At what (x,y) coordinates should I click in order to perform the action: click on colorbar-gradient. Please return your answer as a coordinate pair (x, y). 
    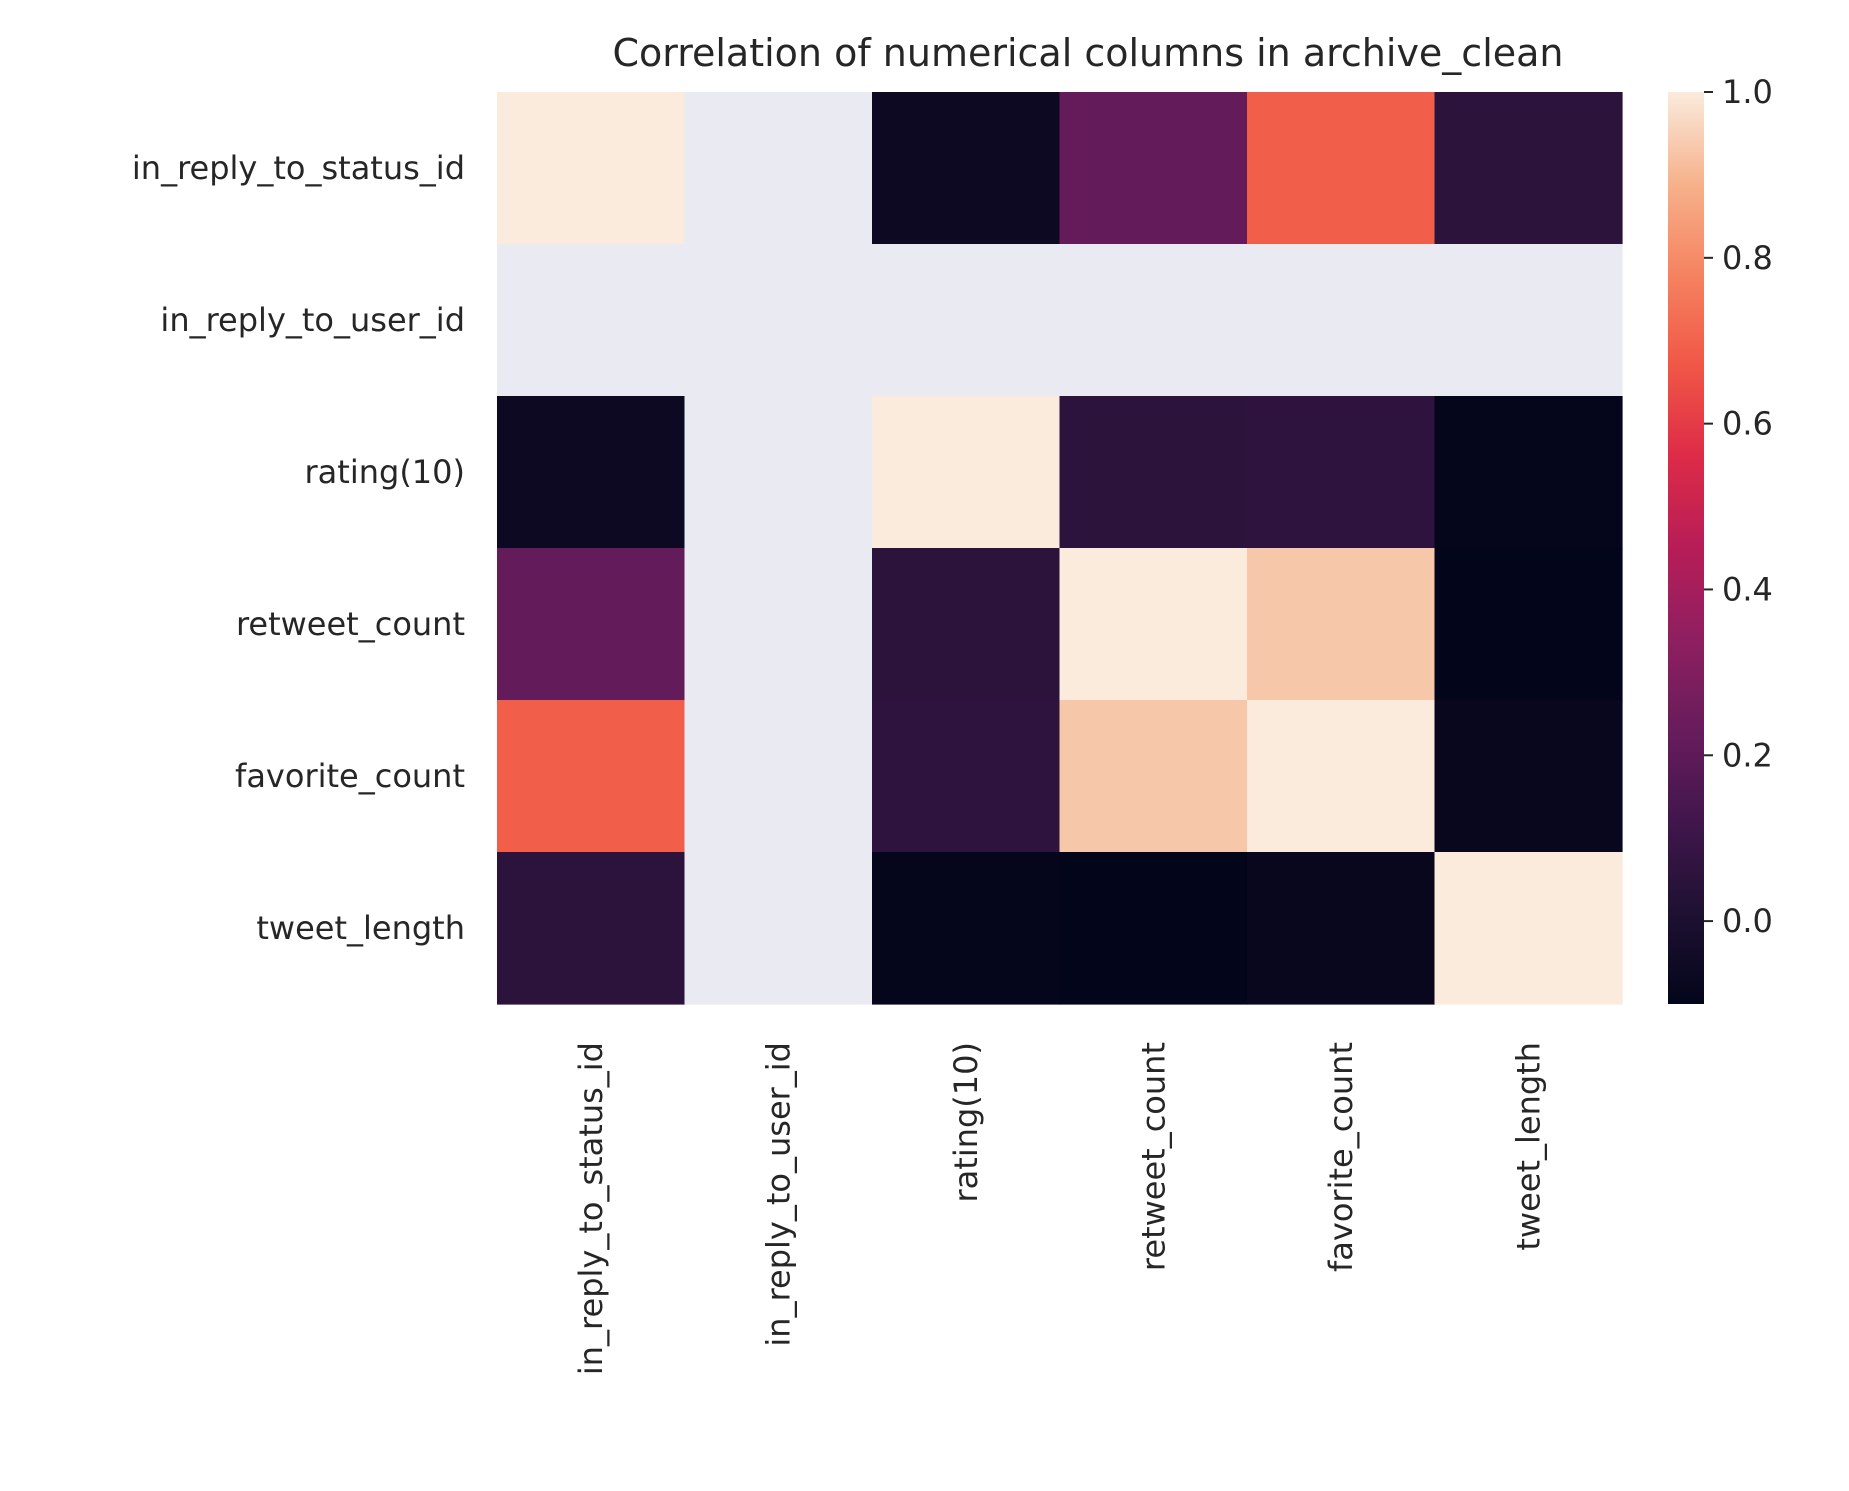
    Looking at the image, I should click on (1686, 548).